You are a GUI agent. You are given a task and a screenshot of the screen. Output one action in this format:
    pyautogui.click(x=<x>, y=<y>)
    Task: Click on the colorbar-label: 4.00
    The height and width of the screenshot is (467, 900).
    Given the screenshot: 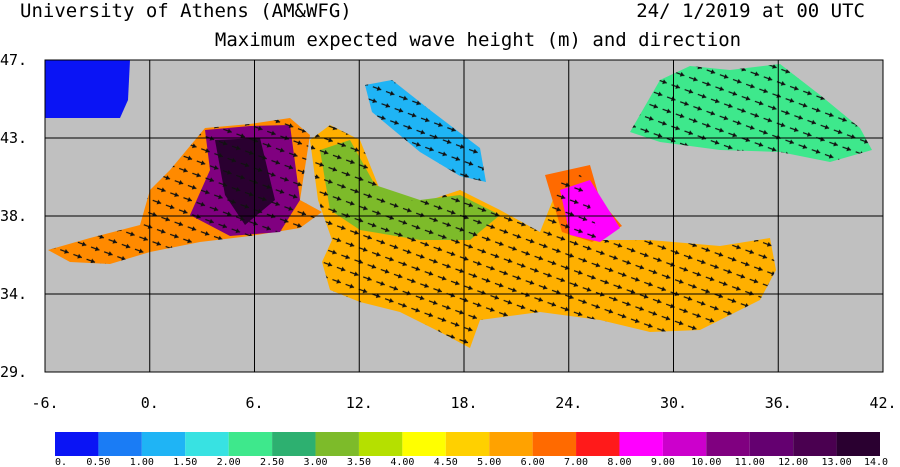 What is the action you would take?
    pyautogui.click(x=402, y=462)
    